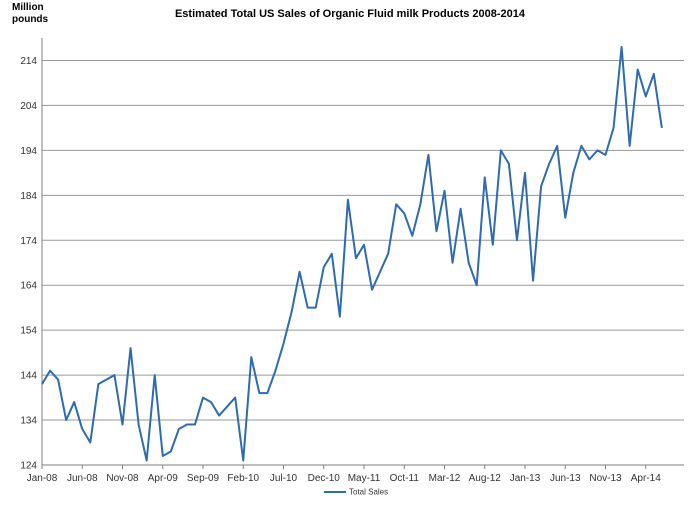  What do you see at coordinates (405, 478) in the screenshot?
I see `x-tick-label: Oct-11` at bounding box center [405, 478].